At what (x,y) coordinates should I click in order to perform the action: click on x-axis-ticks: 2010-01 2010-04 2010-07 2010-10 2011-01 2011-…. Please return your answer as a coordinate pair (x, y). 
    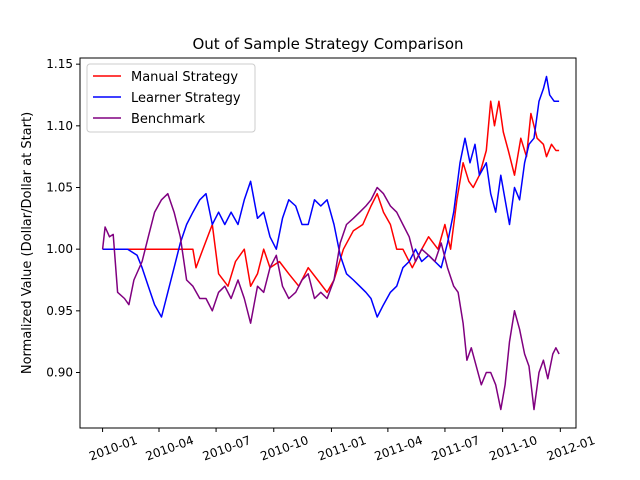
    Looking at the image, I should click on (342, 445).